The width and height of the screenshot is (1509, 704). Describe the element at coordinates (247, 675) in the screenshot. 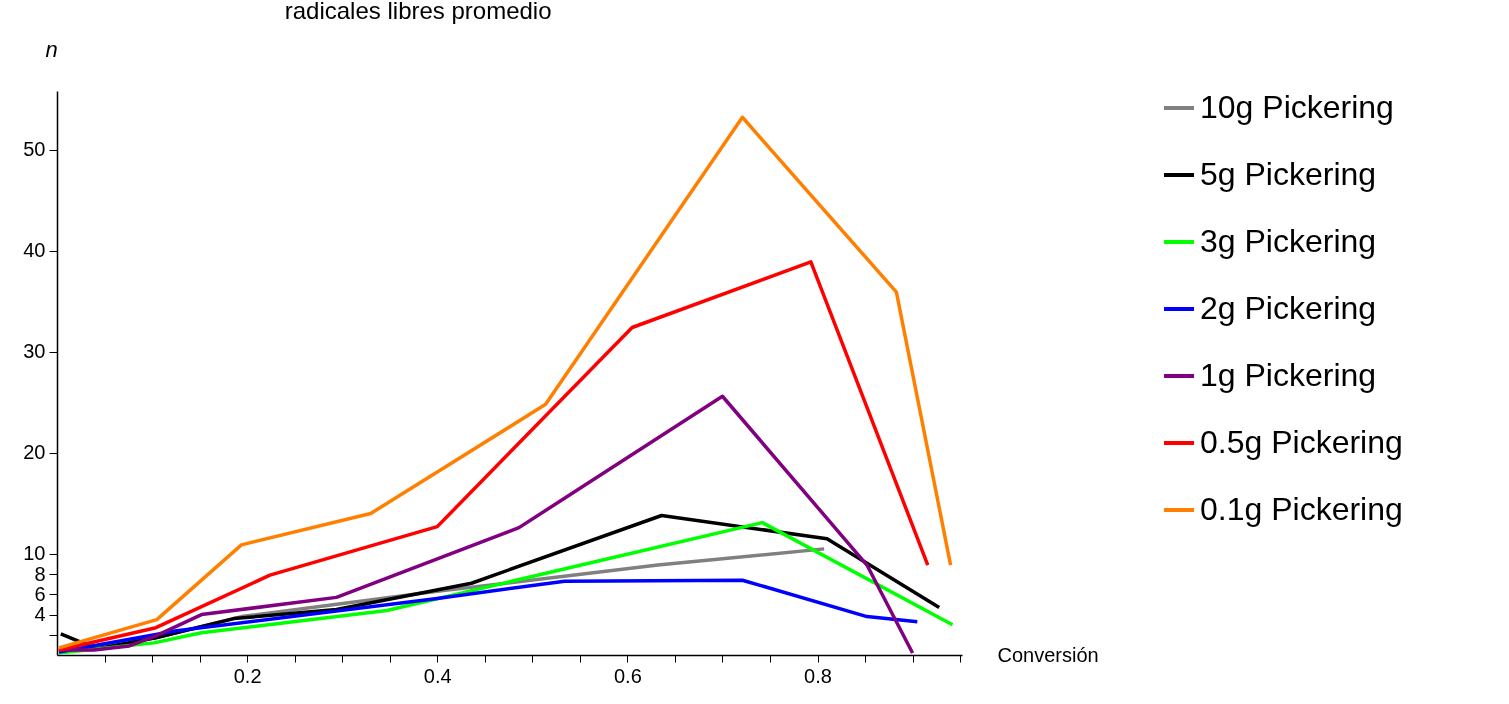

I see `x-tick-label: 0.2` at that location.